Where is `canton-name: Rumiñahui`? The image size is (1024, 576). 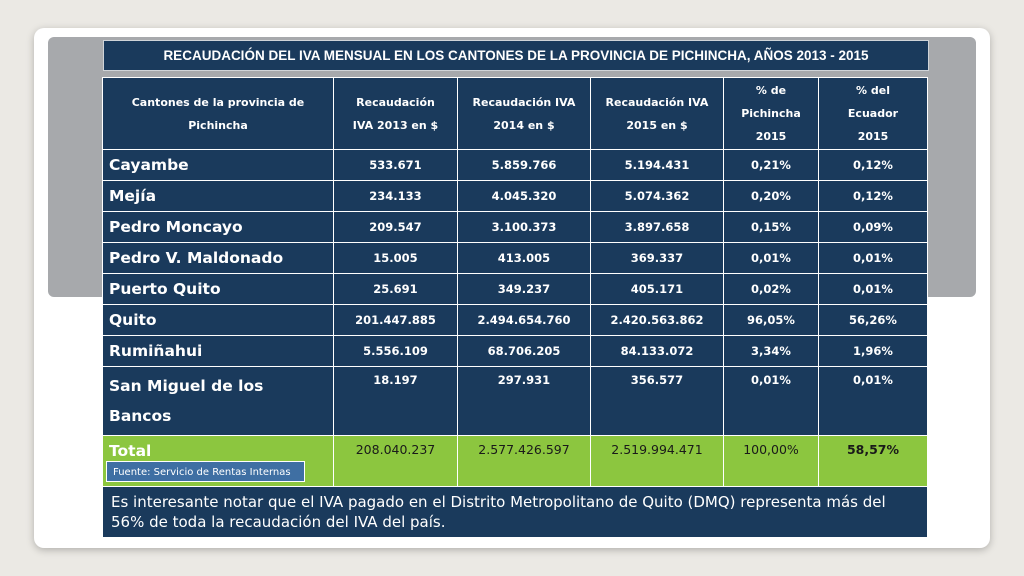 canton-name: Rumiñahui is located at coordinates (218, 351).